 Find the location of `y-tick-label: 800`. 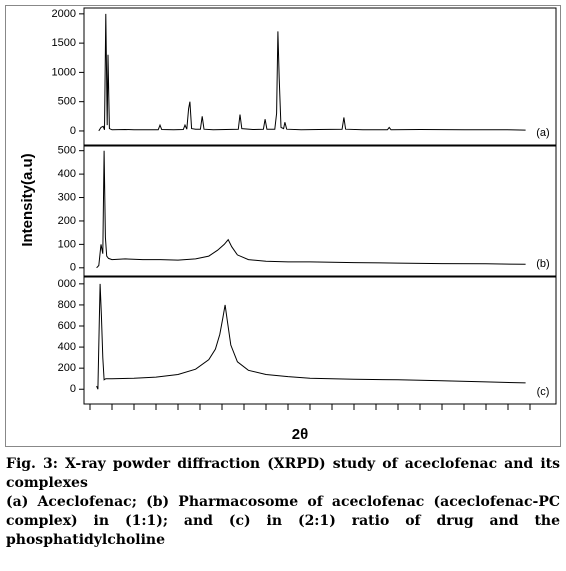

y-tick-label: 800 is located at coordinates (67, 305).